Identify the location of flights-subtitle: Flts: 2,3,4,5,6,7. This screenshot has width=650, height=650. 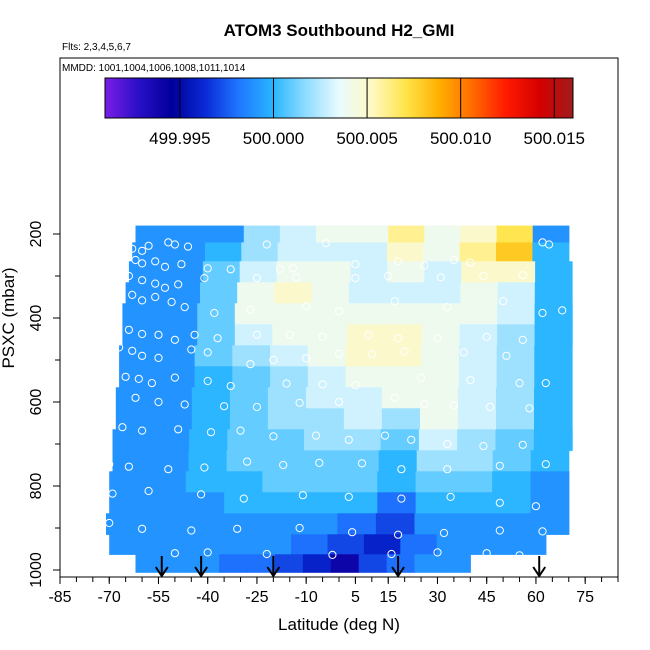
(96, 47).